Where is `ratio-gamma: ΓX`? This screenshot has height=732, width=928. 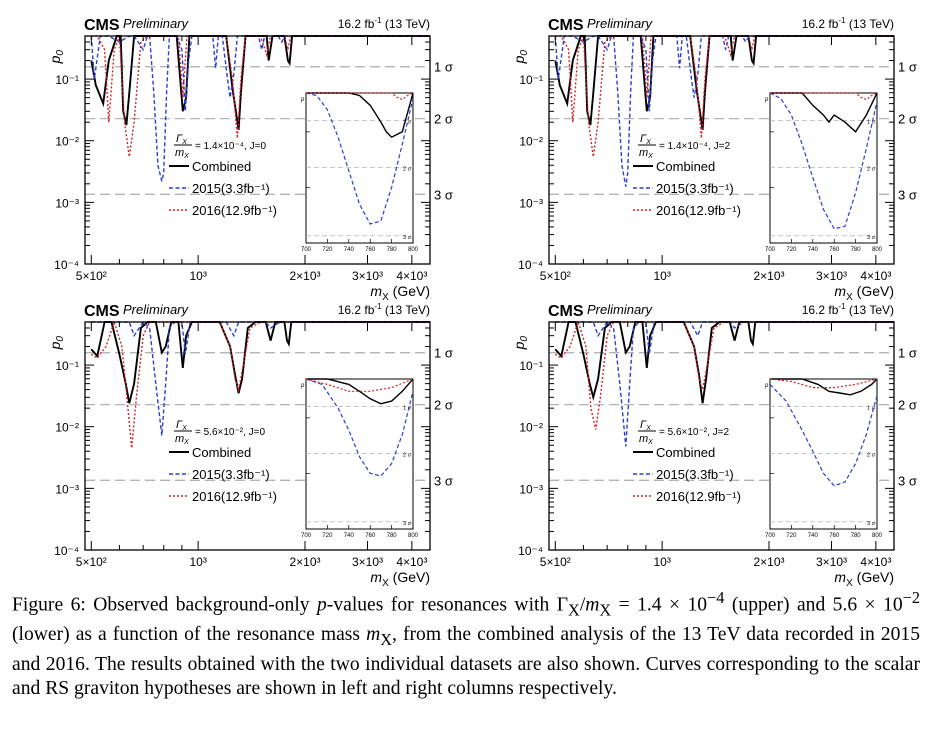
ratio-gamma: ΓX is located at coordinates (645, 425).